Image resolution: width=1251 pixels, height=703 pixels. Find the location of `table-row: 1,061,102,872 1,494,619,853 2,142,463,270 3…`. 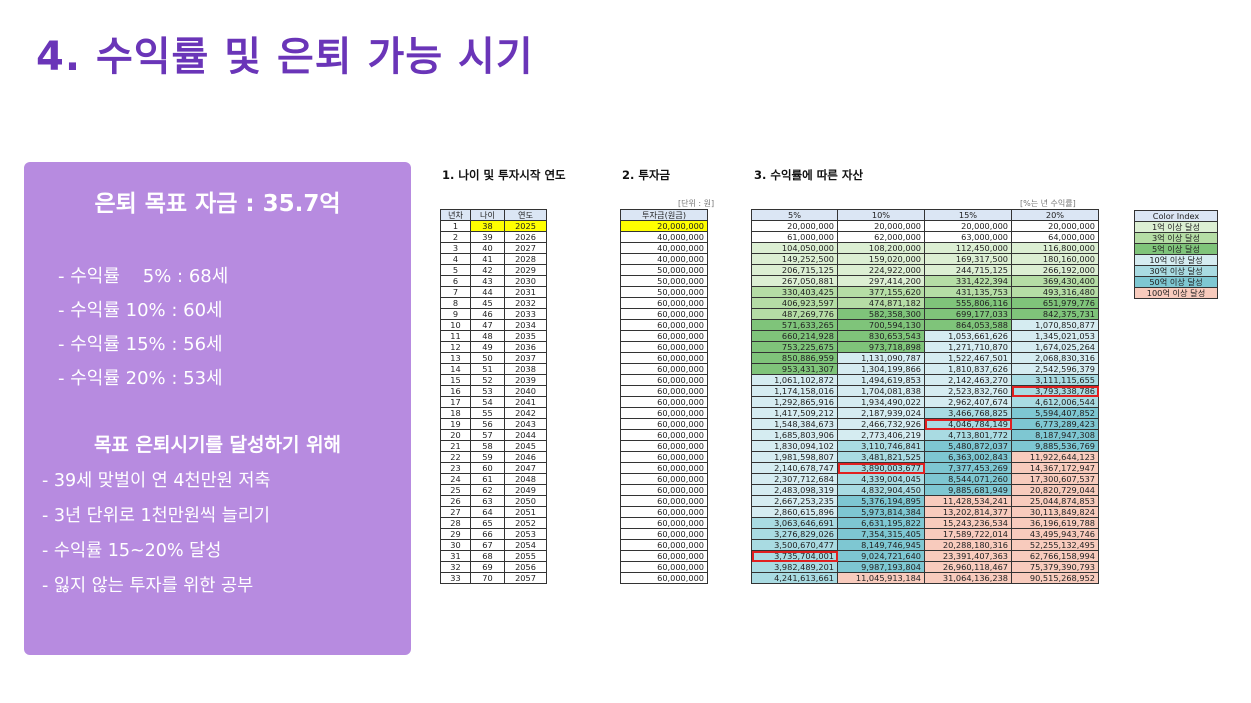

table-row: 1,061,102,872 1,494,619,853 2,142,463,270 3… is located at coordinates (925, 380).